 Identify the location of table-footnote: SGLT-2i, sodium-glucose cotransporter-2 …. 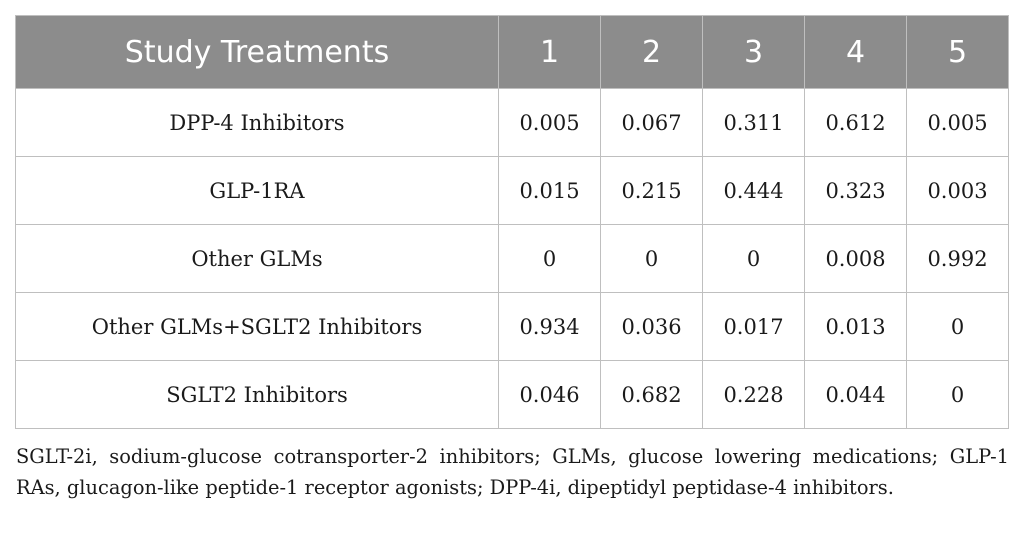
(512, 472).